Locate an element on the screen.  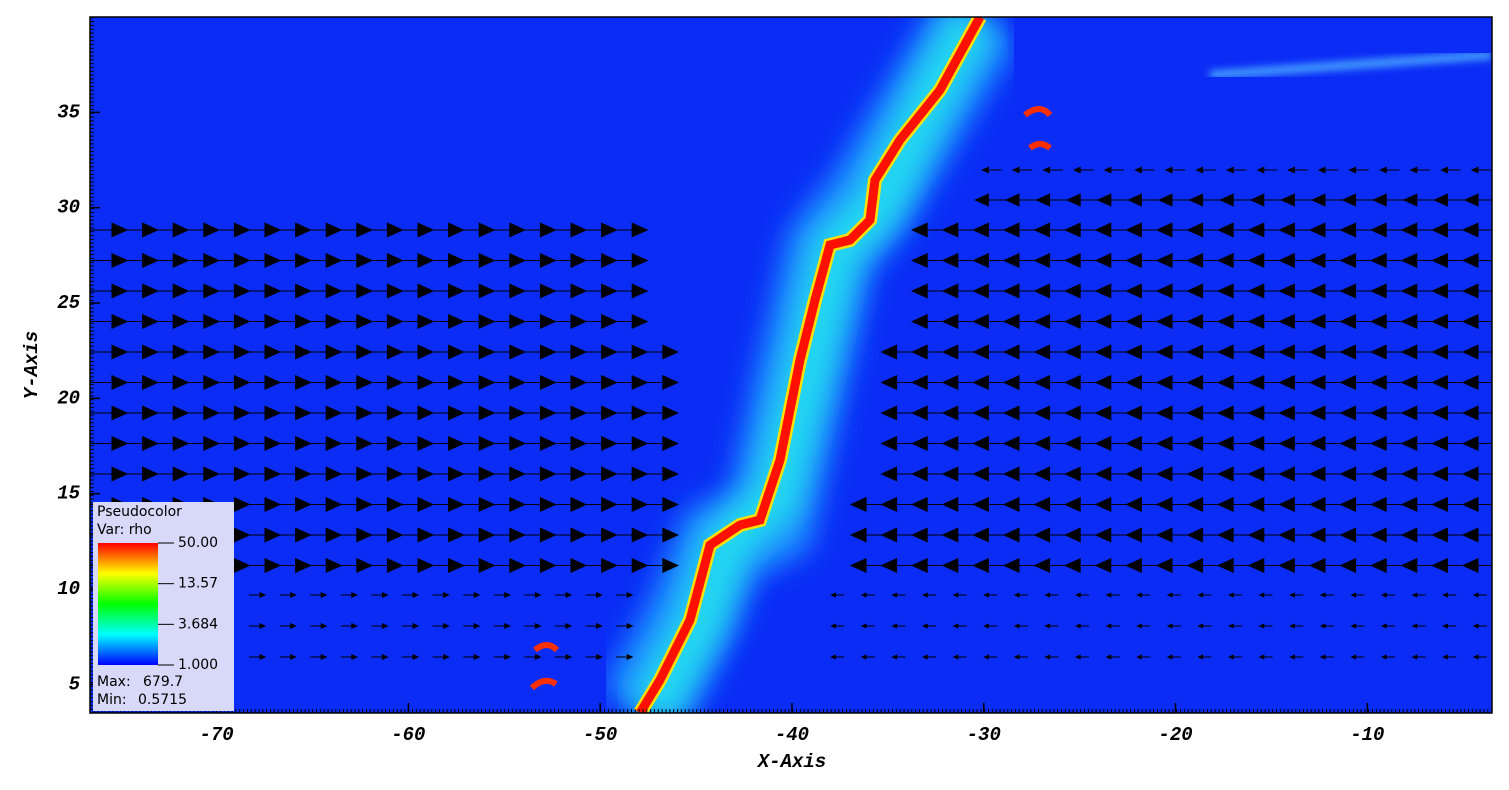
y-tick-label: 30 is located at coordinates (68, 208).